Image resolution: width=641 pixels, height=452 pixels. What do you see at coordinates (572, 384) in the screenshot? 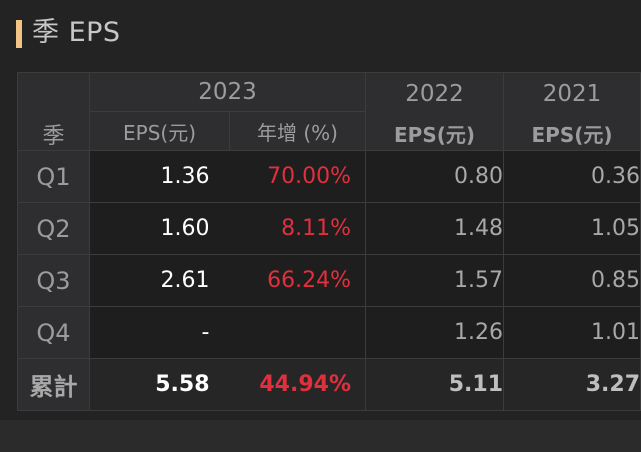
I see `total-eps-2021: 3.27` at bounding box center [572, 384].